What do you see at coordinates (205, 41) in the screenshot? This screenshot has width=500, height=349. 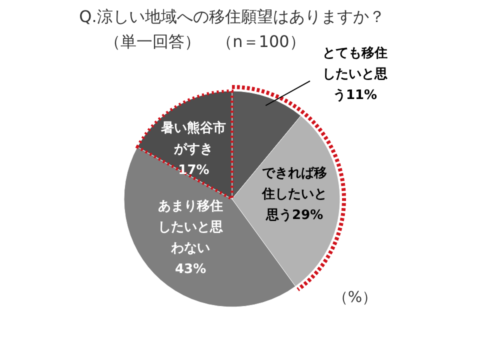 I see `chart-subtitle: （単一回答） （n＝100）` at bounding box center [205, 41].